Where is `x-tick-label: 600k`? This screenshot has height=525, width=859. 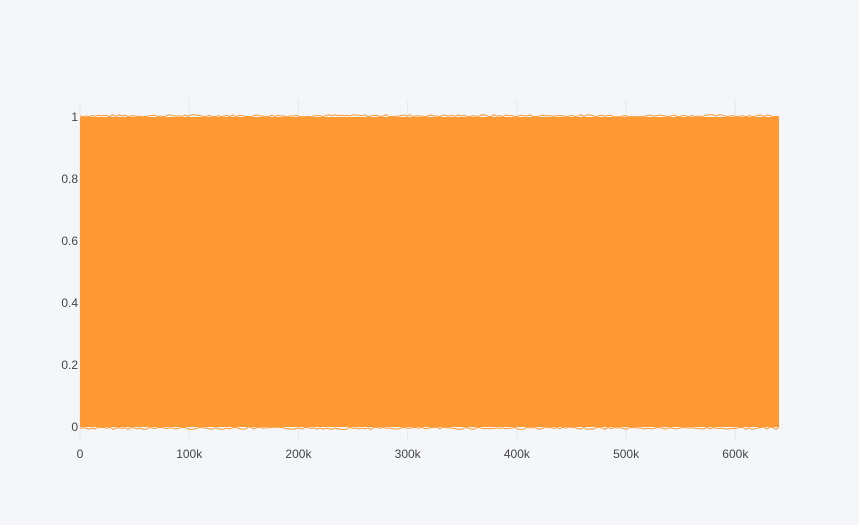
x-tick-label: 600k is located at coordinates (735, 454).